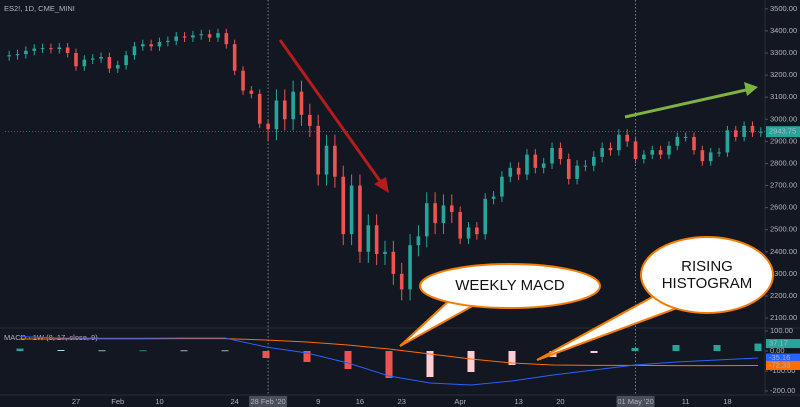  Describe the element at coordinates (783, 251) in the screenshot. I see `y-tick-label: 2400.00` at that location.